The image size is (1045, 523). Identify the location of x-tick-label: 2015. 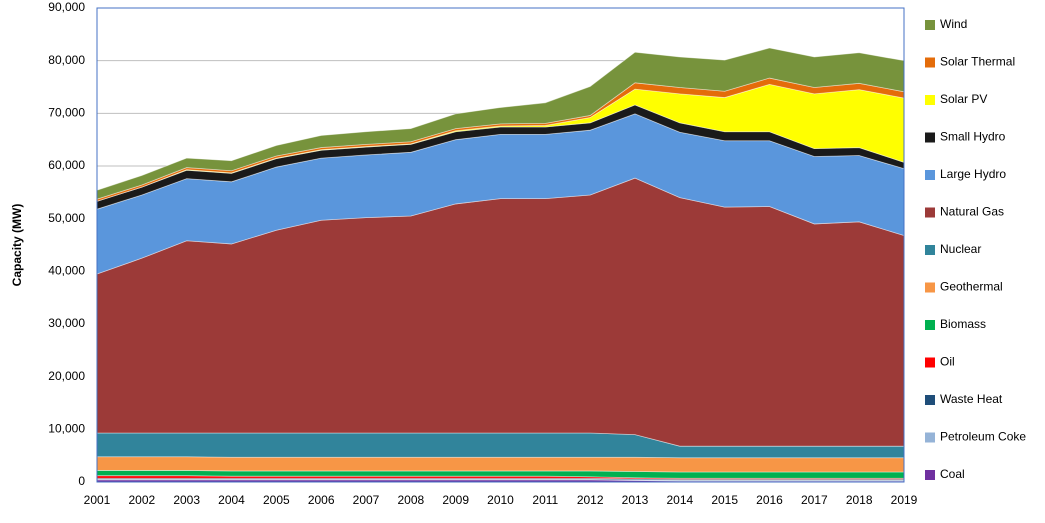
(724, 500).